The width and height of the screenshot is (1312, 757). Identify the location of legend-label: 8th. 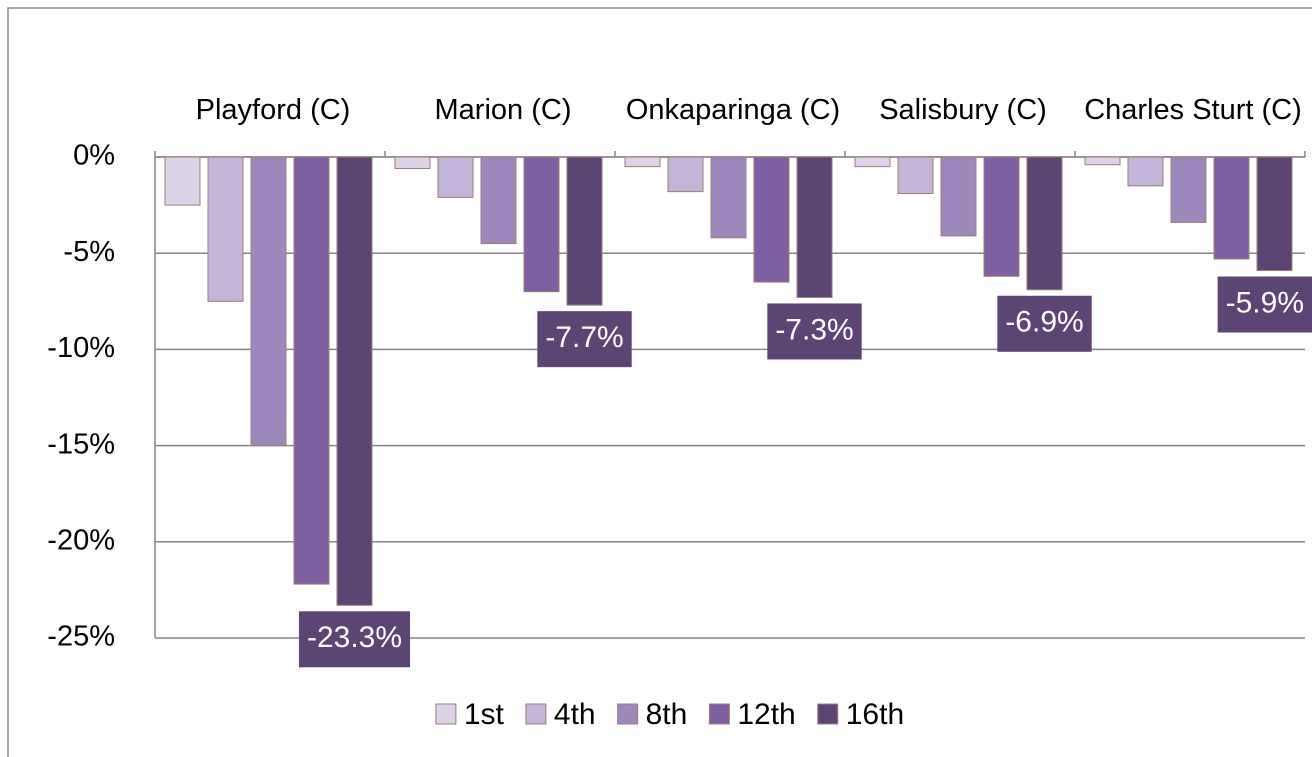
(667, 714).